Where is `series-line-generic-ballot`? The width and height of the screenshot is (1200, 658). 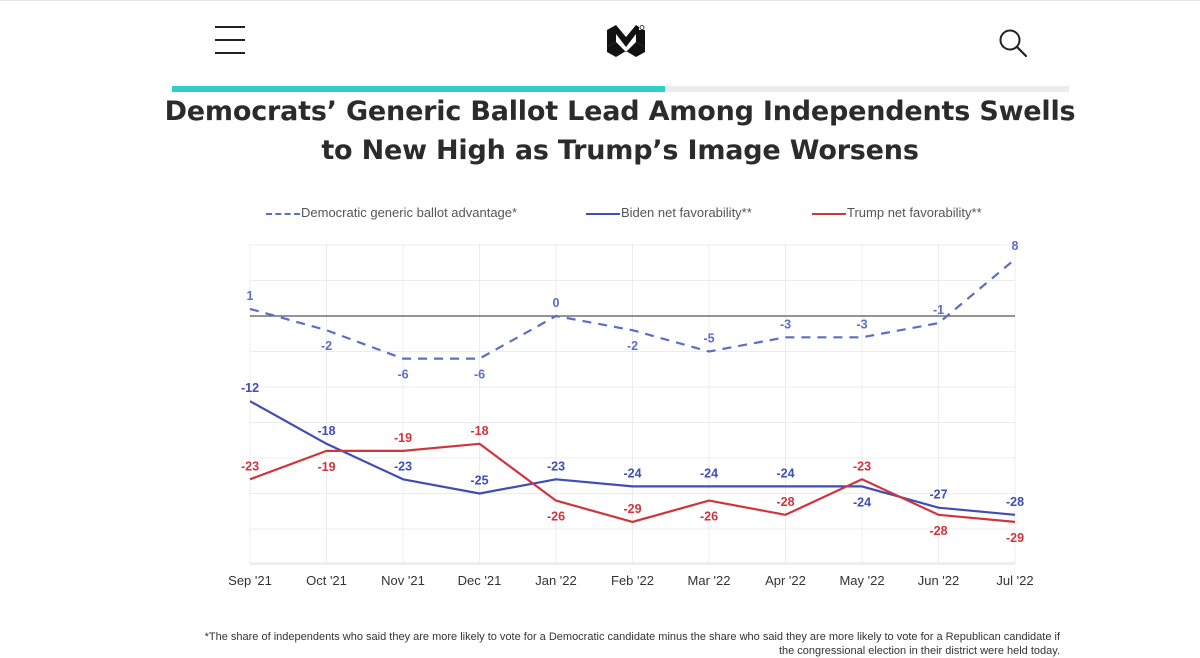
series-line-generic-ballot is located at coordinates (632, 309).